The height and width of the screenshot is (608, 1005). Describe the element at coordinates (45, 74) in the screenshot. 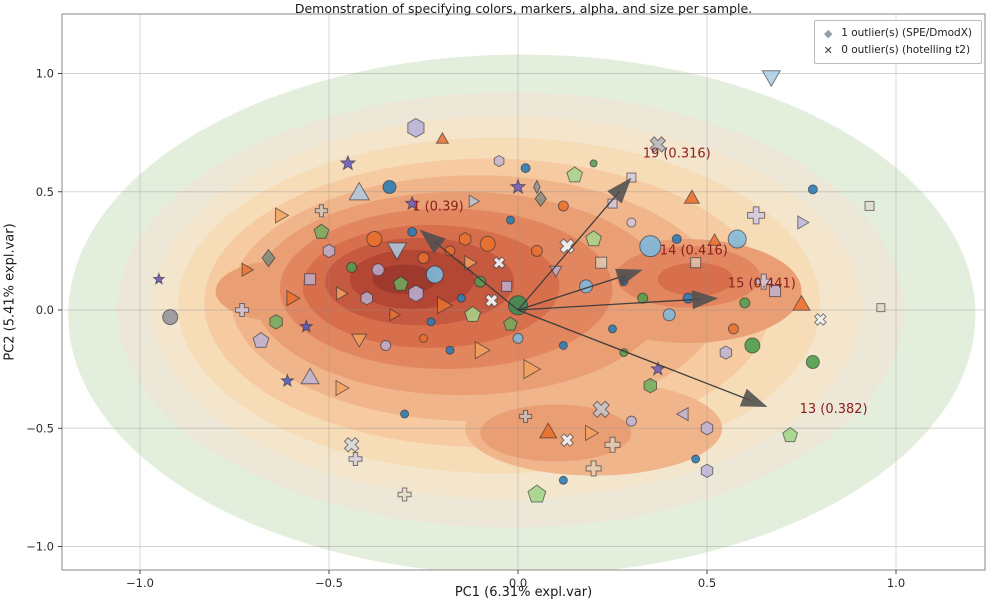

I see `y-tick-label: 1.0` at that location.